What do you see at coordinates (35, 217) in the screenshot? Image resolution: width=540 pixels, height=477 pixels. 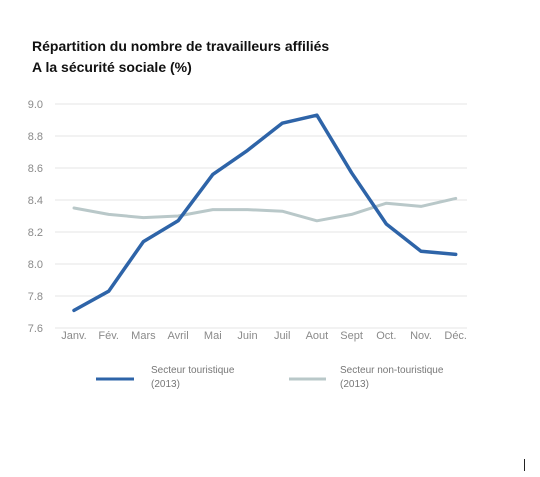 I see `y-axis-tick-labels: 9.0 8.8 8.6 8.4 8.2 8.0 7.8 7.6` at bounding box center [35, 217].